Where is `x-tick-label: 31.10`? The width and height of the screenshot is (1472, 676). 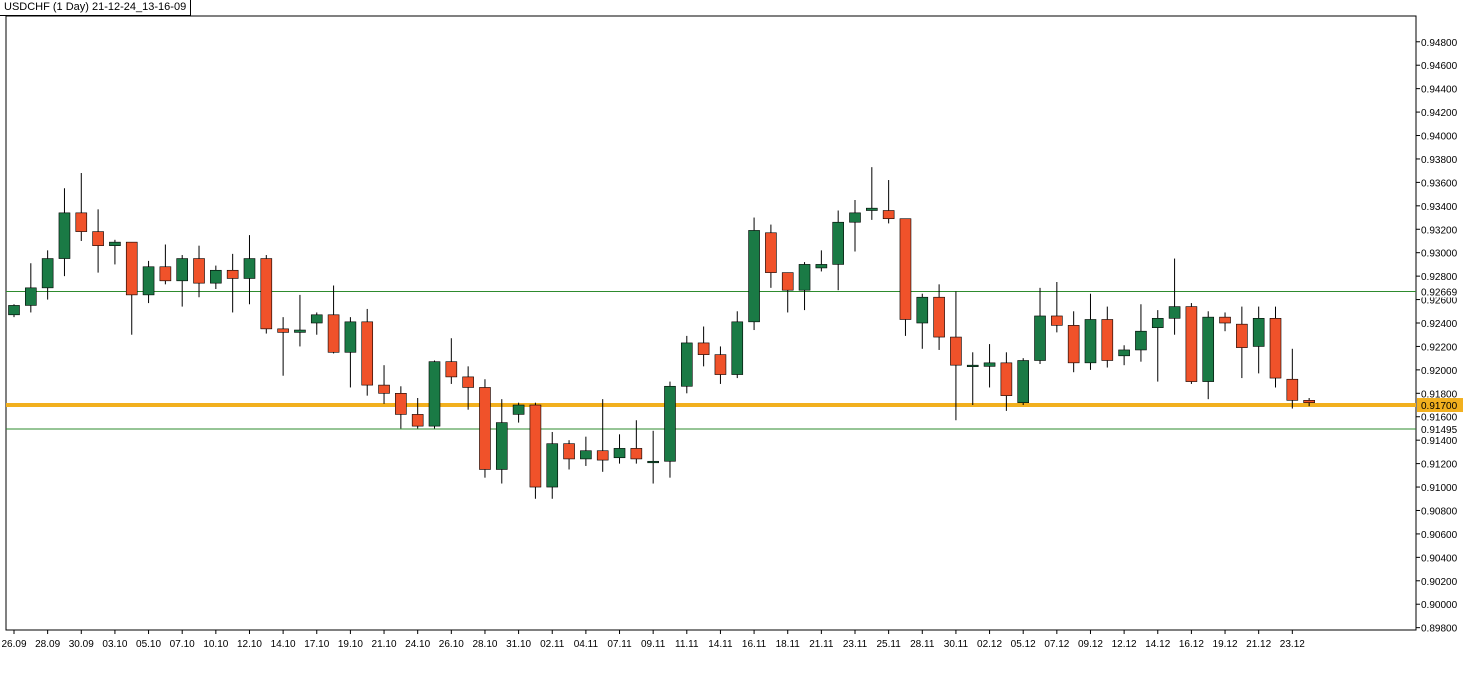 x-tick-label: 31.10 is located at coordinates (518, 644).